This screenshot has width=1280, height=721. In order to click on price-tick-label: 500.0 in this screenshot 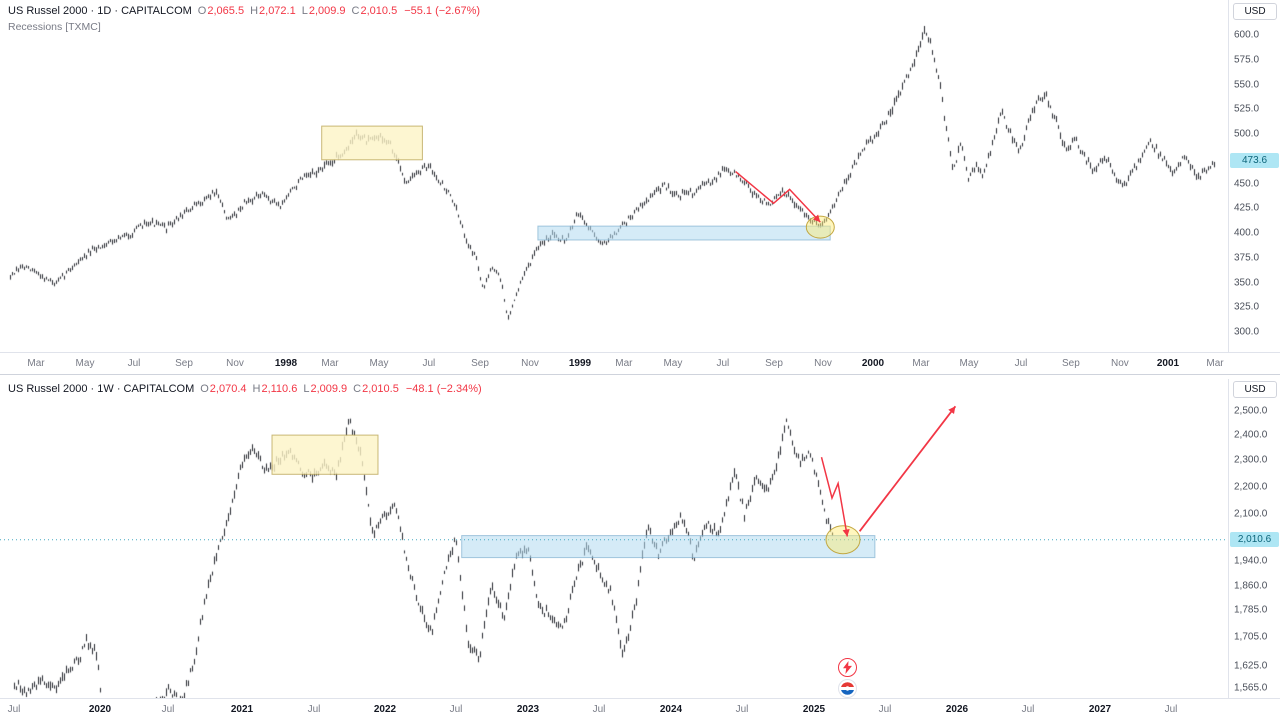, I will do `click(1247, 134)`.